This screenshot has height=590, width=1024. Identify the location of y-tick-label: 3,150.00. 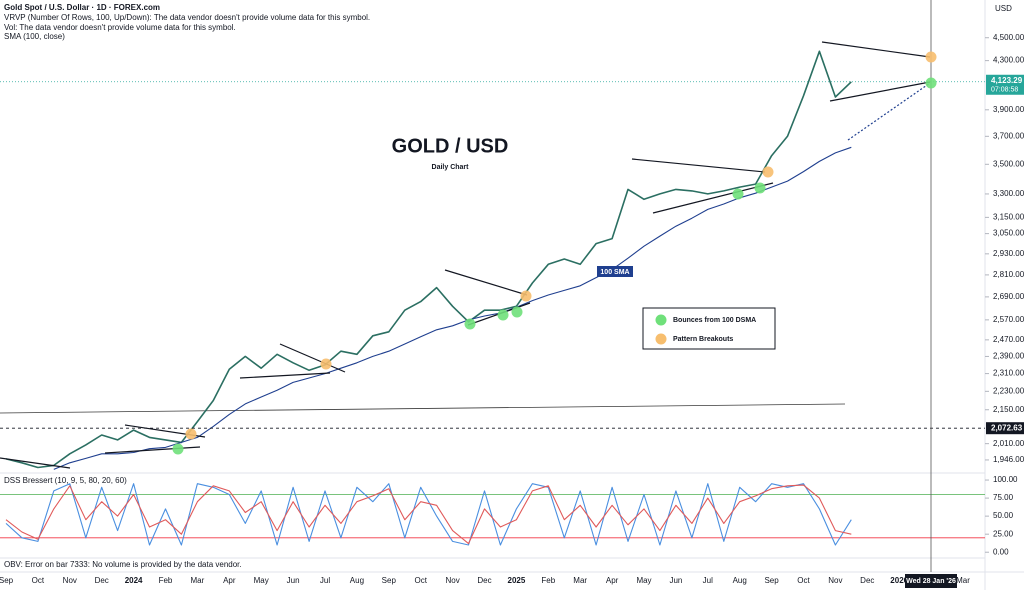
(1008, 216).